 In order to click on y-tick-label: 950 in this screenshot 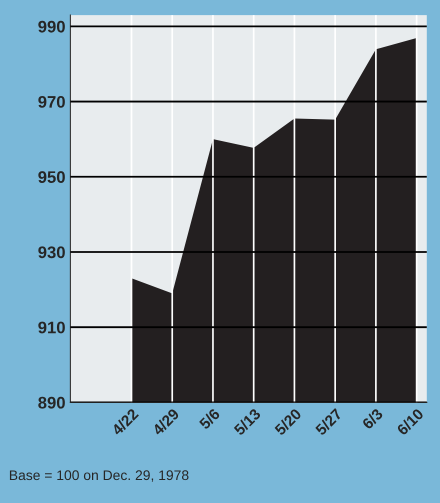, I will do `click(51, 177)`.